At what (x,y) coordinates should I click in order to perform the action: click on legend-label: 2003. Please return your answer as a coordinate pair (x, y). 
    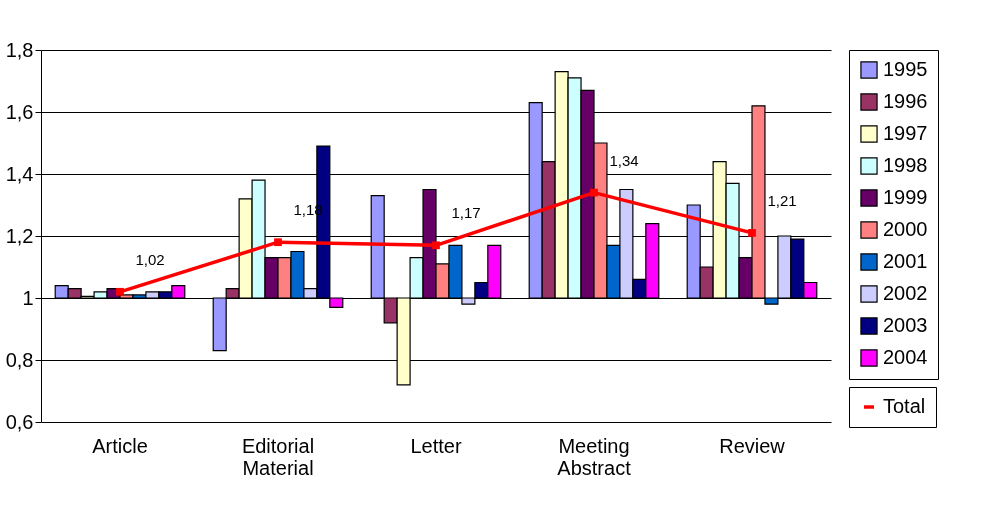
    Looking at the image, I should click on (905, 325).